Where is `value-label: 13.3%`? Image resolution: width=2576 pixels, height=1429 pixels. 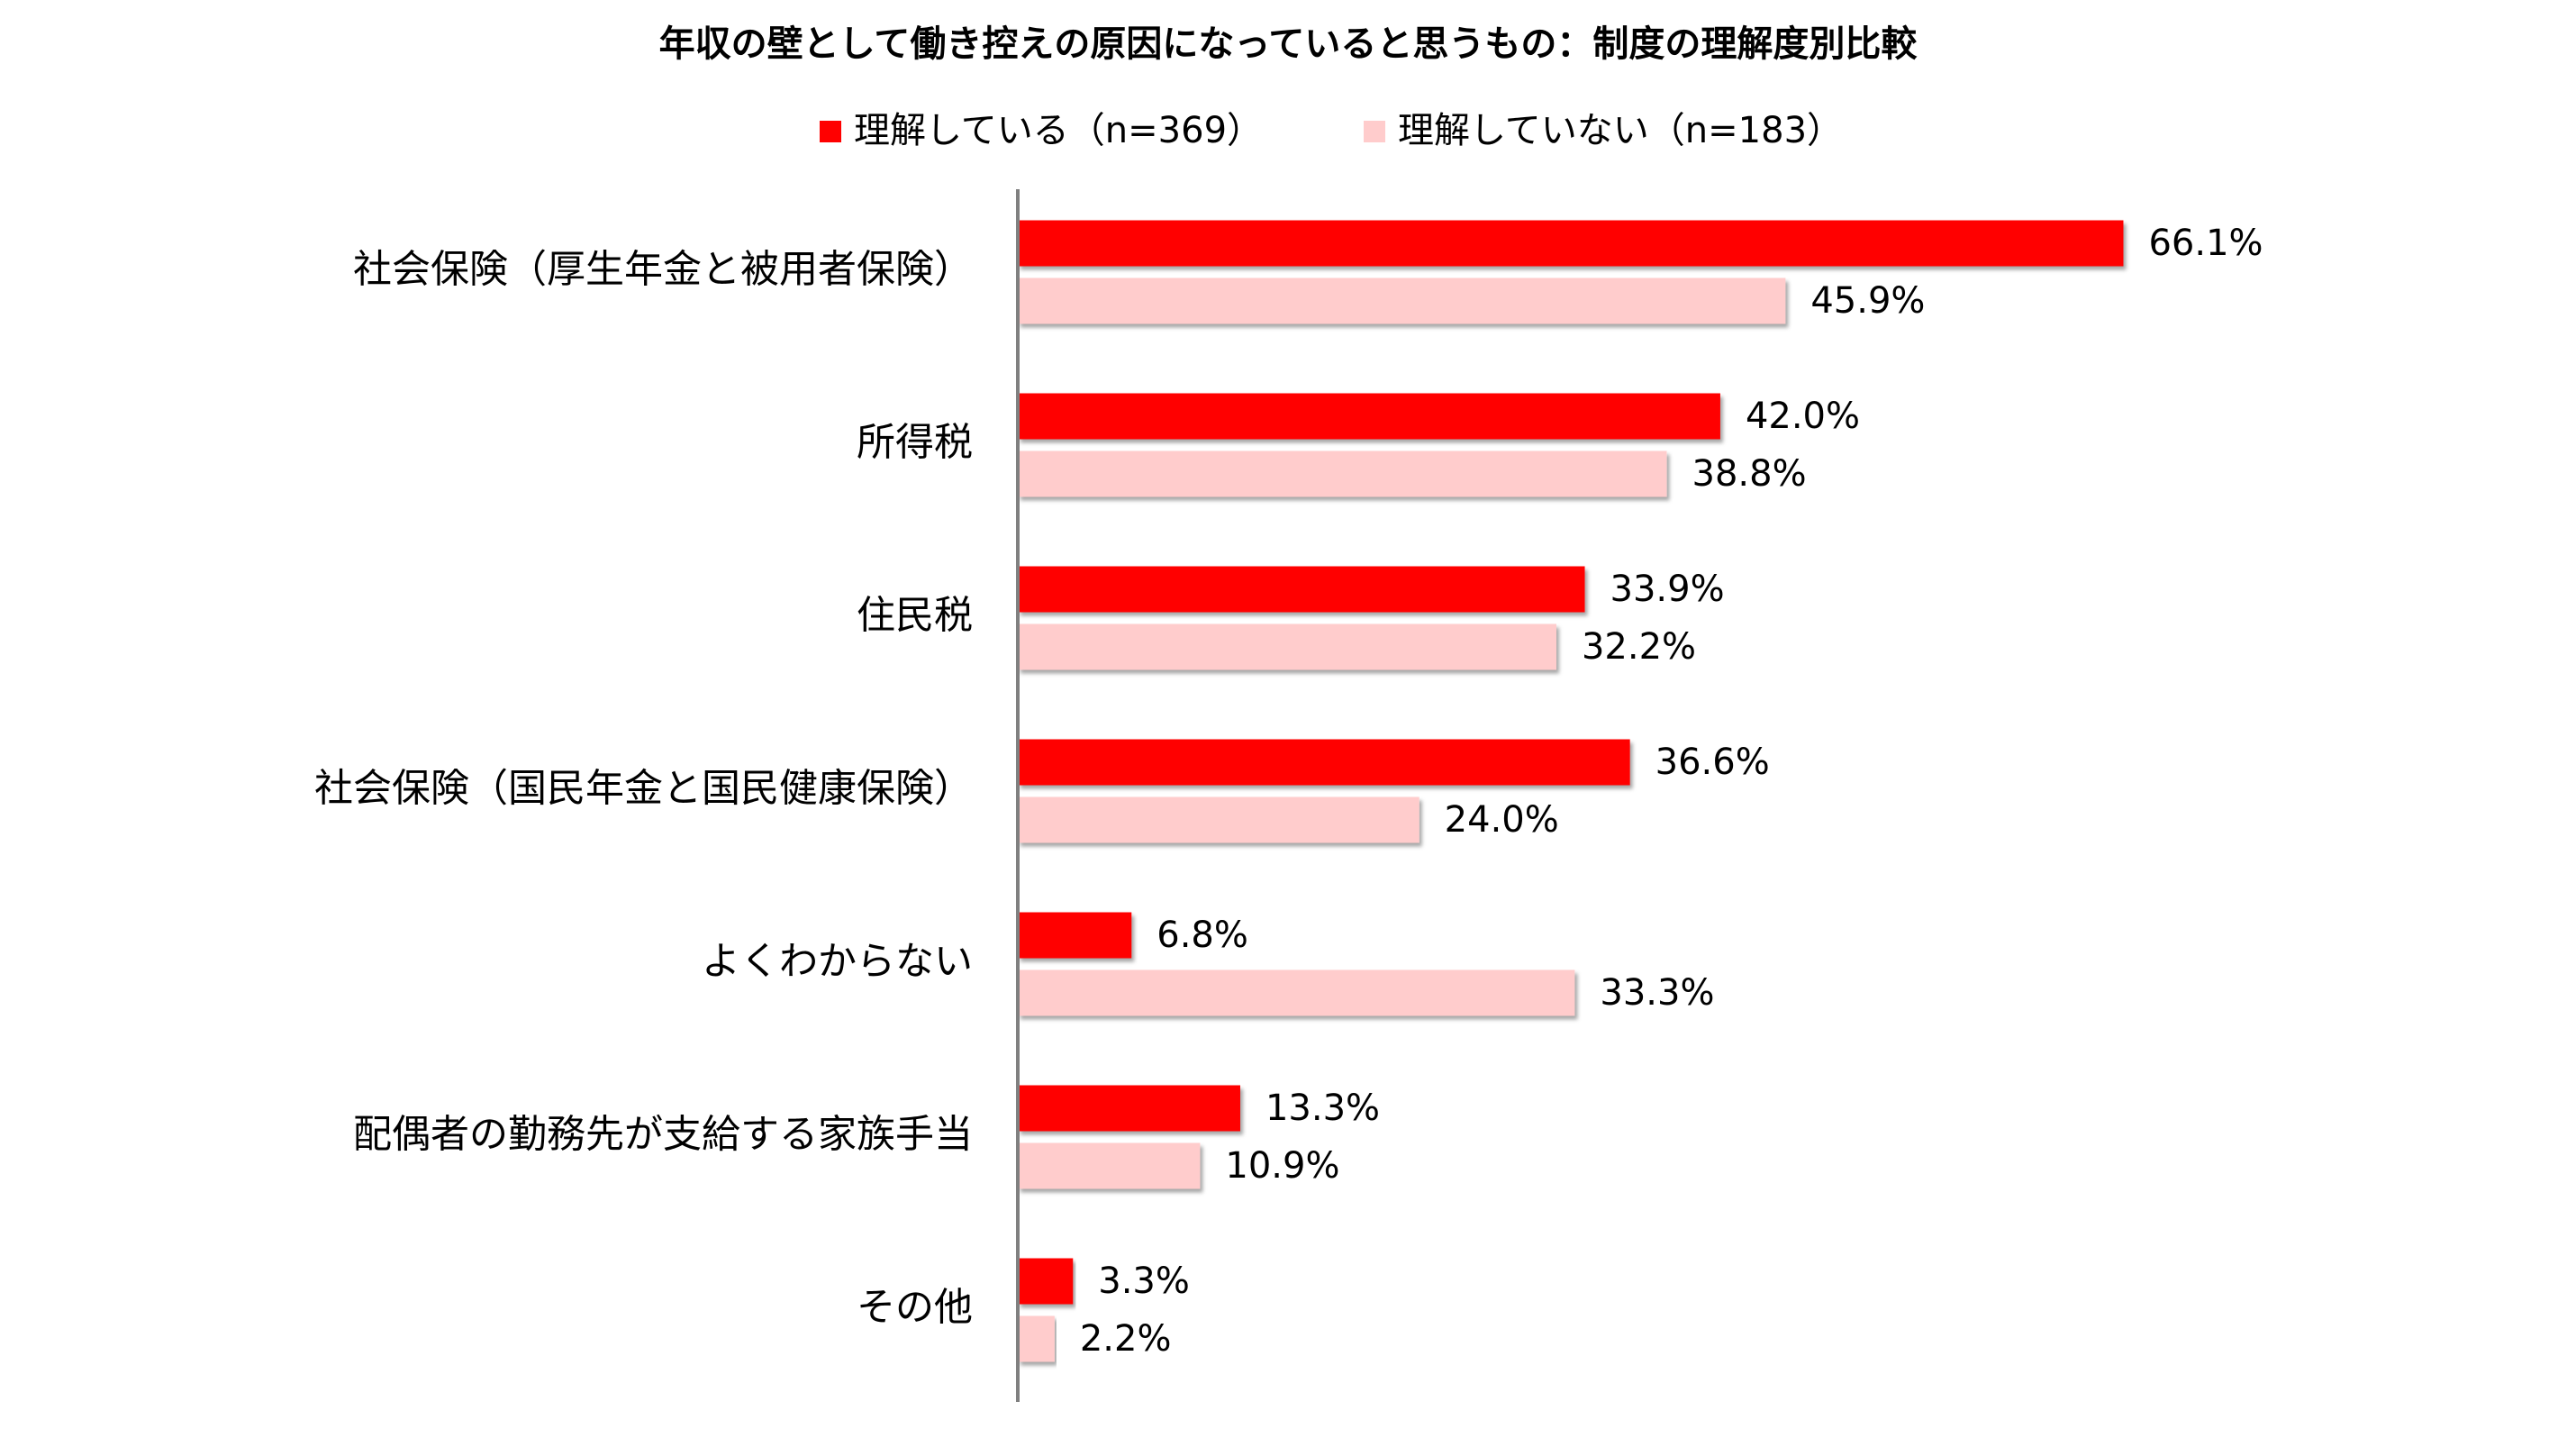
value-label: 13.3% is located at coordinates (1323, 1108).